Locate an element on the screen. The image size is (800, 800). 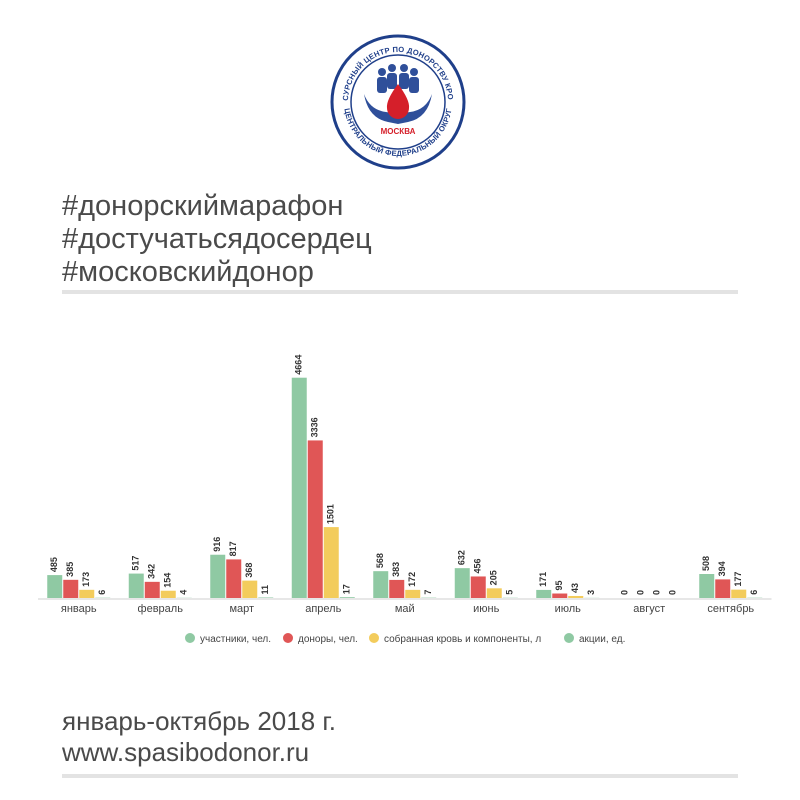
data-label: 11 is located at coordinates (265, 590).